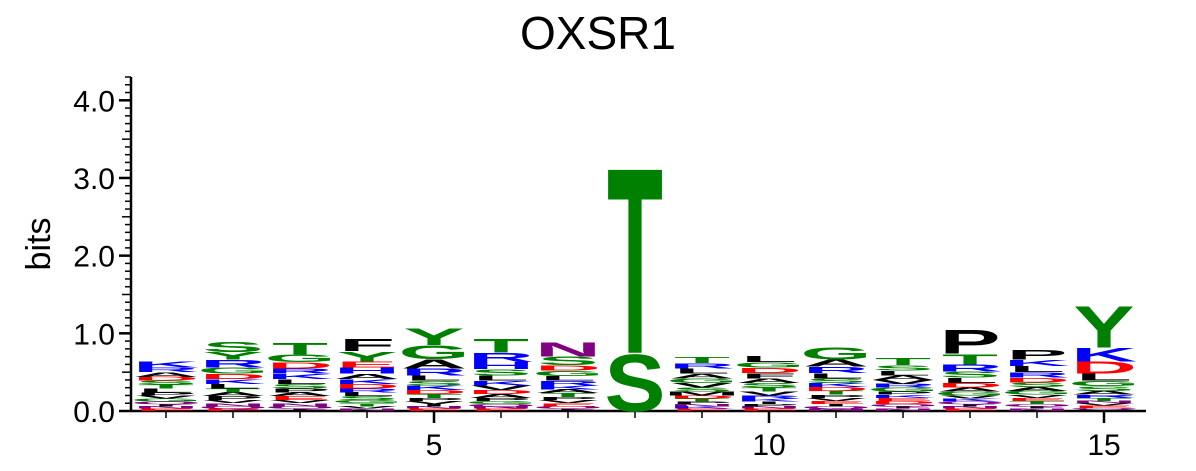 Image resolution: width=1196 pixels, height=471 pixels. I want to click on y-tick-label: 0.0, so click(94, 412).